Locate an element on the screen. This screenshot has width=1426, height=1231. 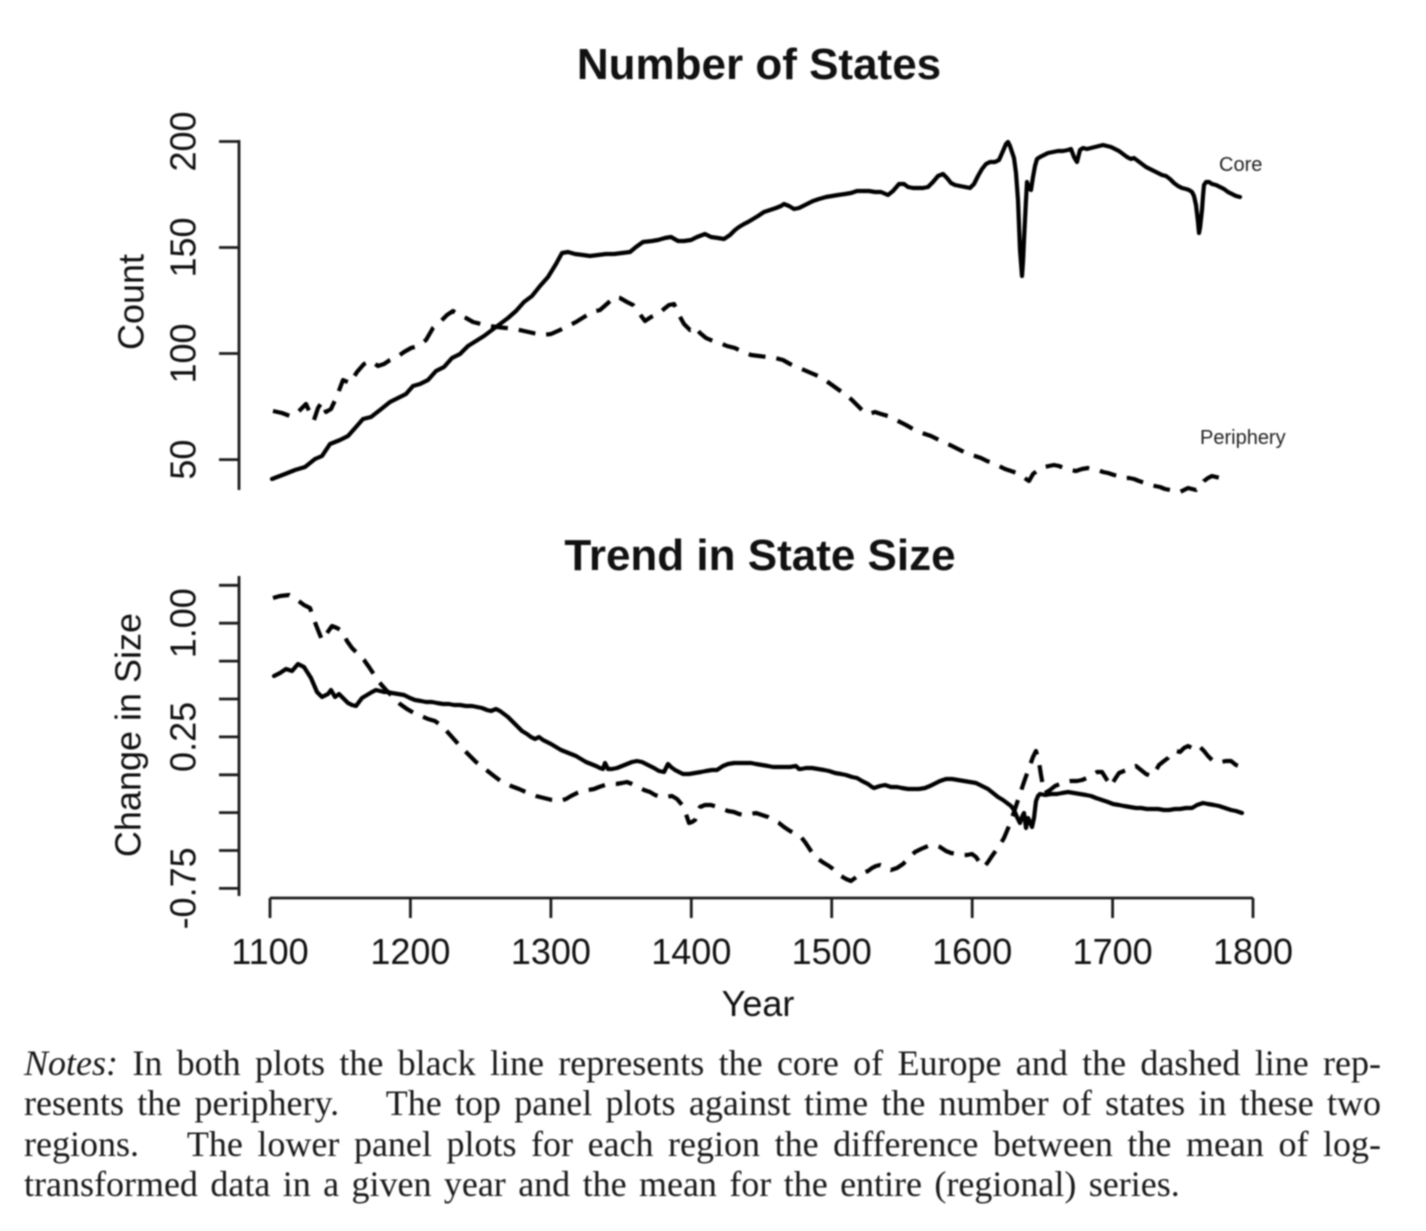
svg-text: Trend in State Size is located at coordinates (759, 555).